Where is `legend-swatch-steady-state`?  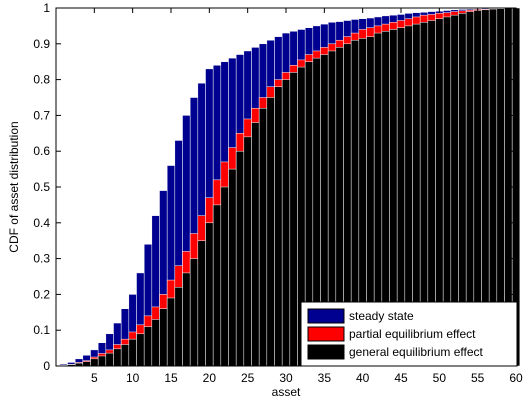 legend-swatch-steady-state is located at coordinates (326, 316).